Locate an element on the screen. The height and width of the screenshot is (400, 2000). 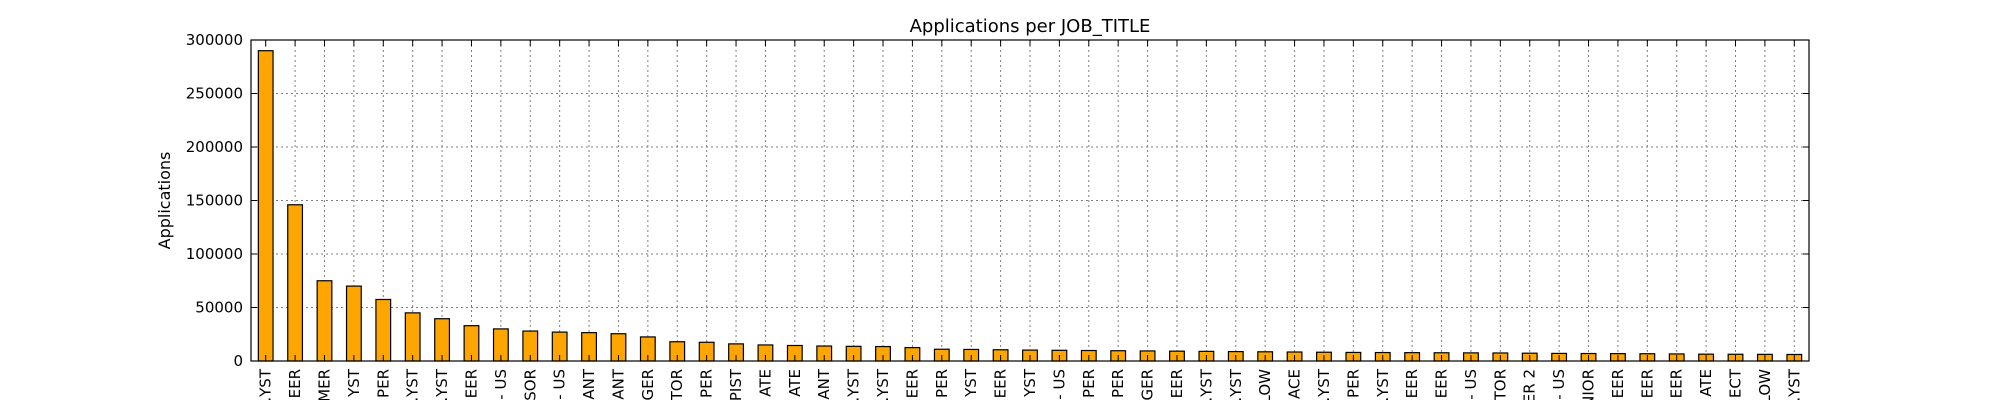
y-axis-label: Applications is located at coordinates (164, 201).